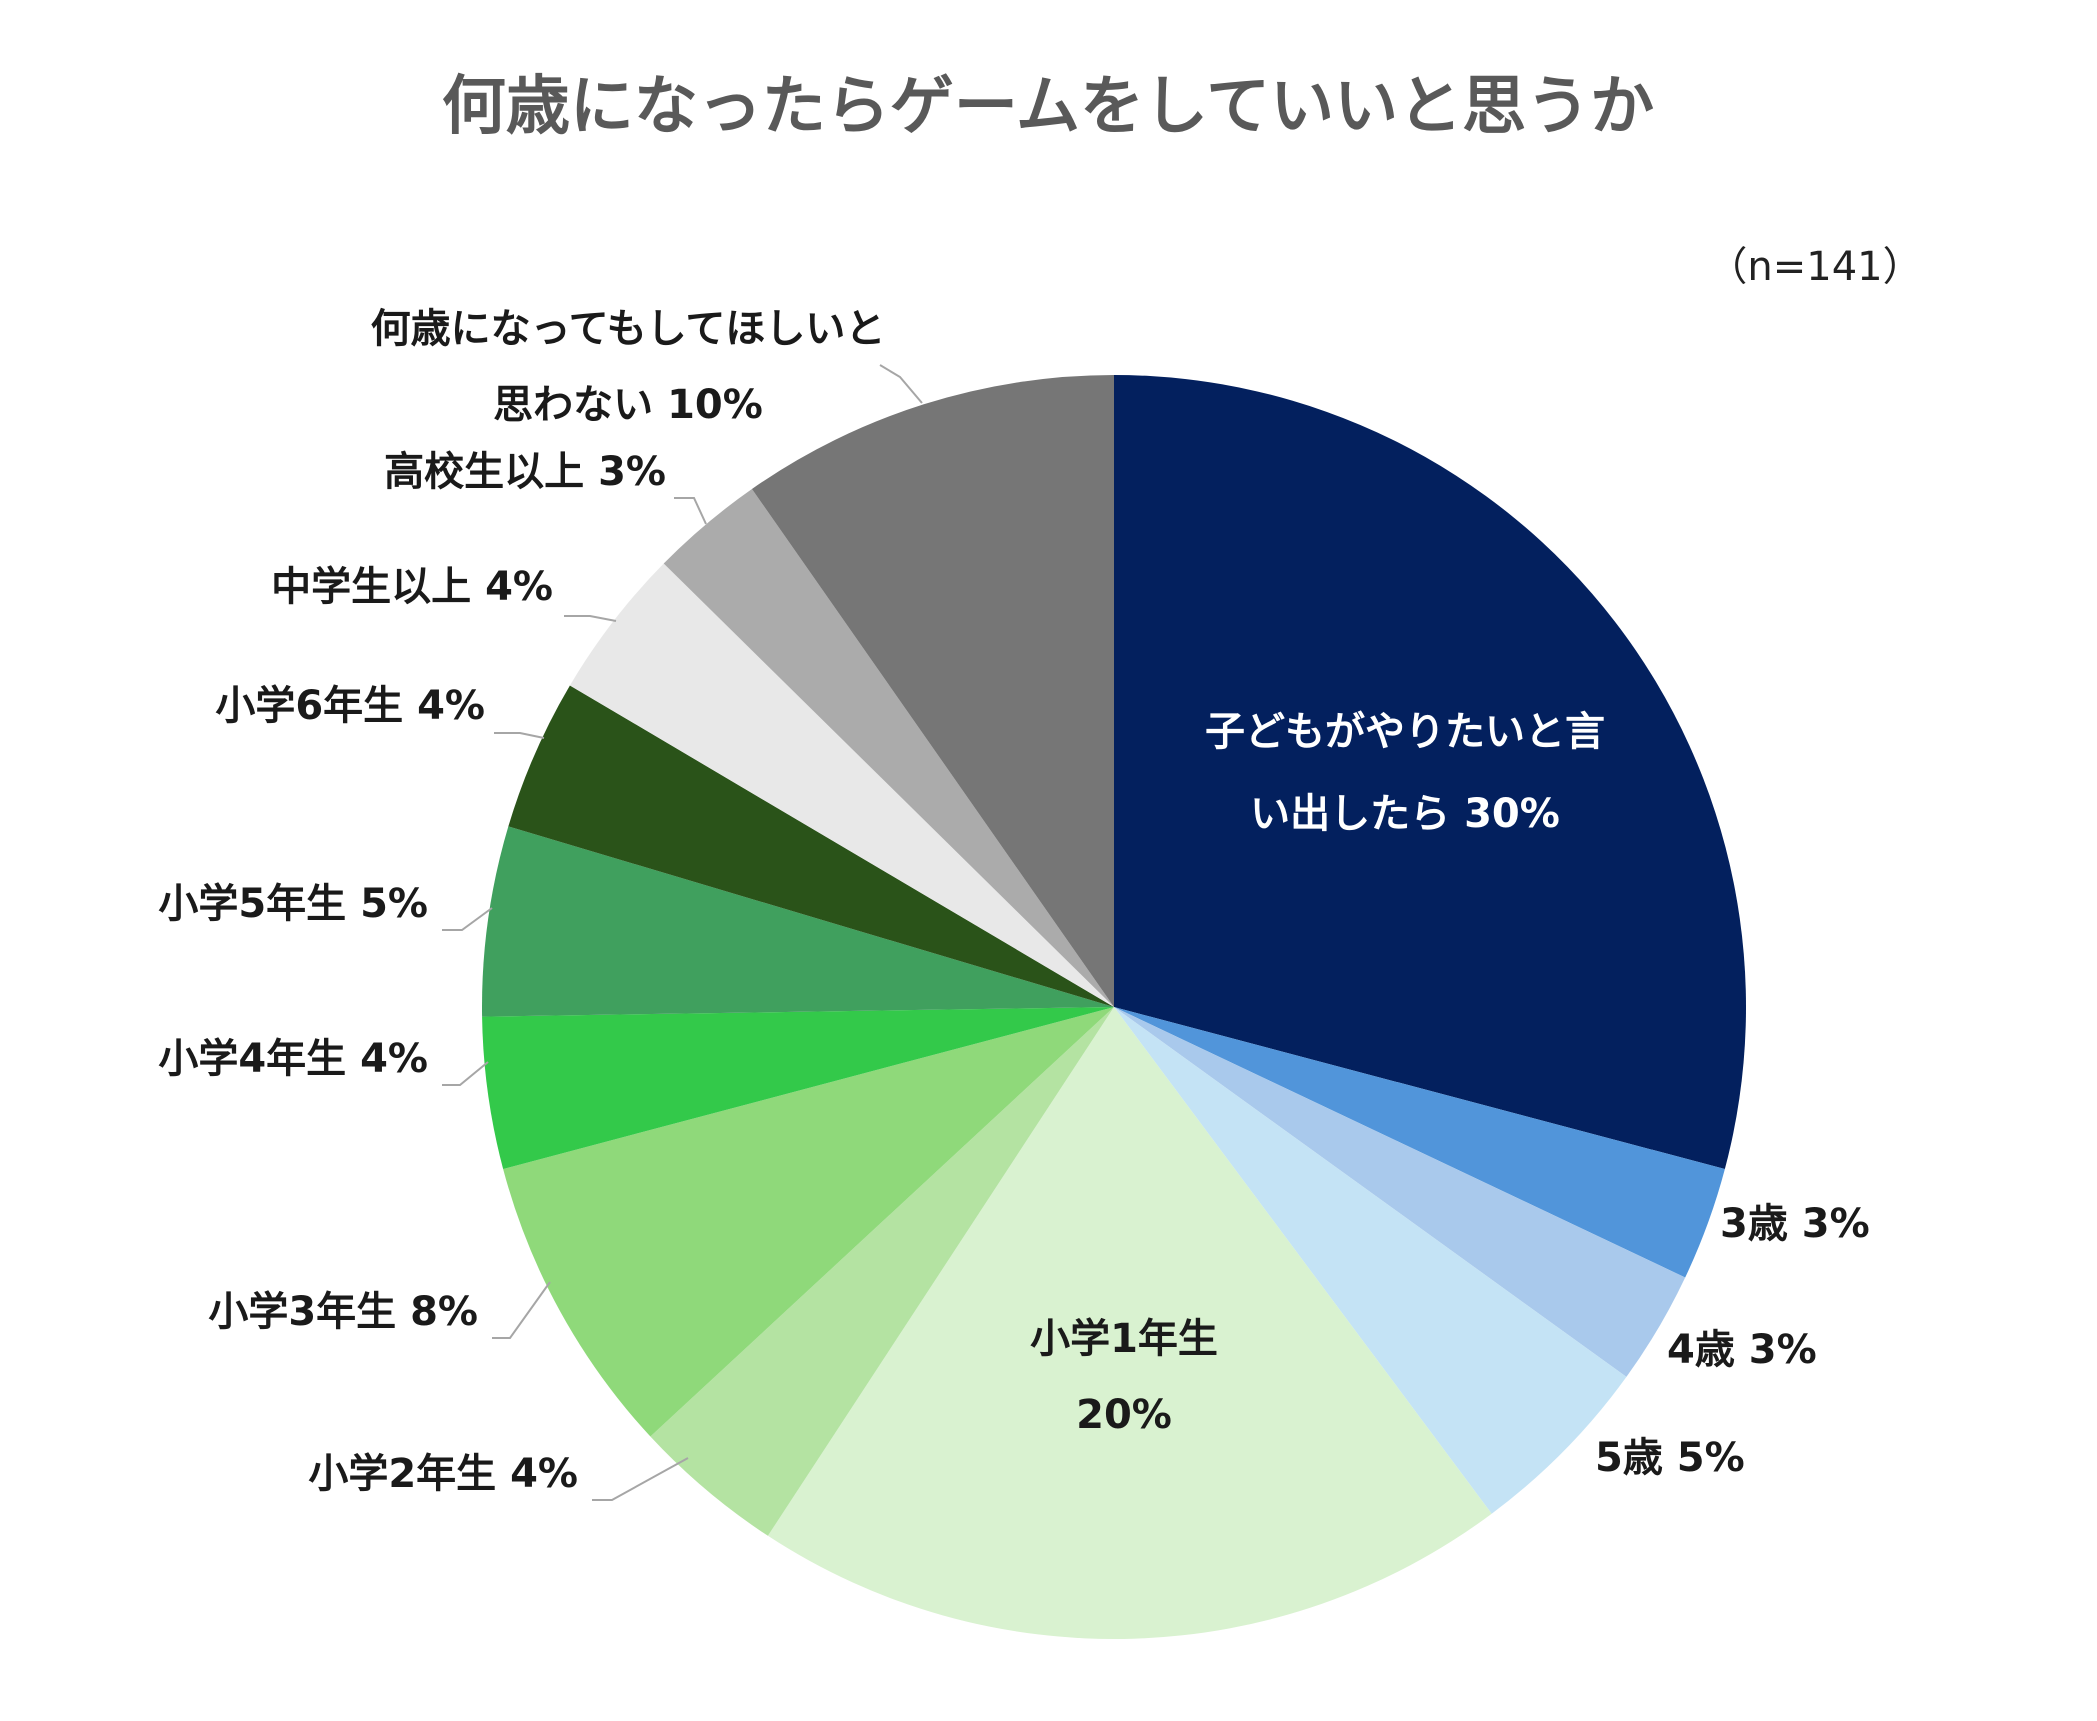  I want to click on slice-label-line: 中学生以上 4%, so click(412, 587).